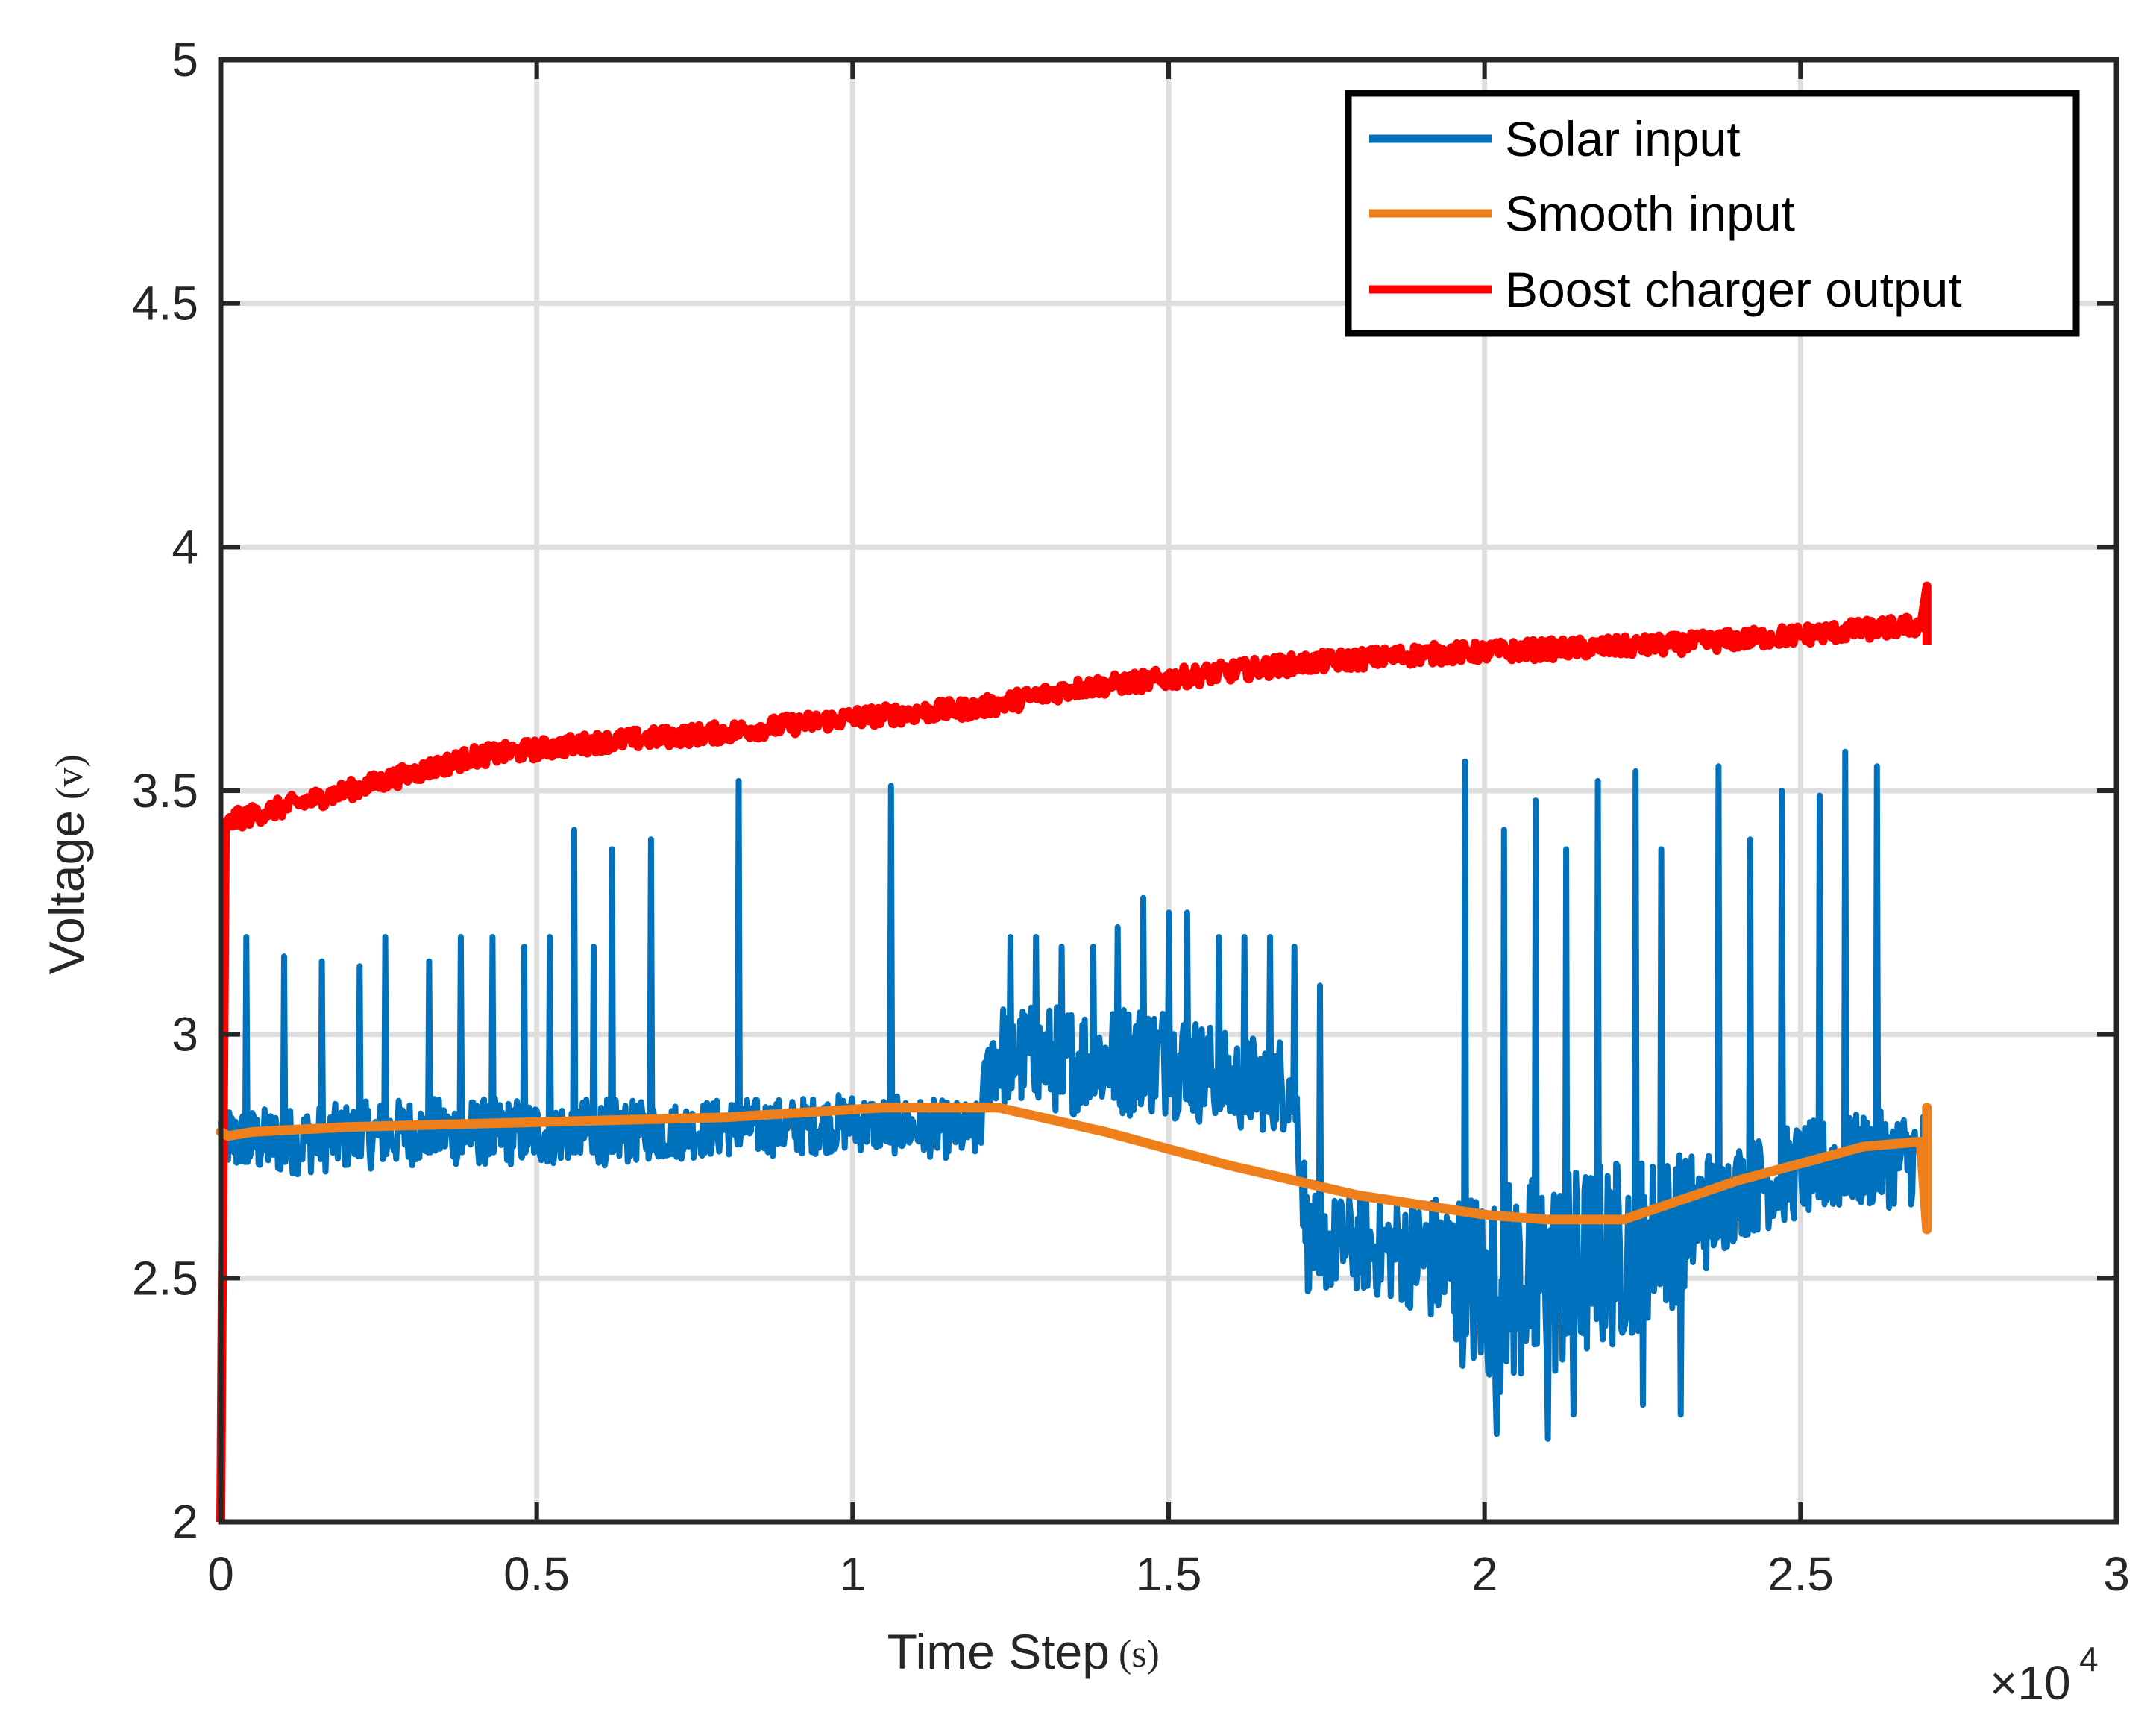 This screenshot has width=2156, height=1715. Describe the element at coordinates (1650, 213) in the screenshot. I see `legend-label-smooth-input: Smooth input` at that location.